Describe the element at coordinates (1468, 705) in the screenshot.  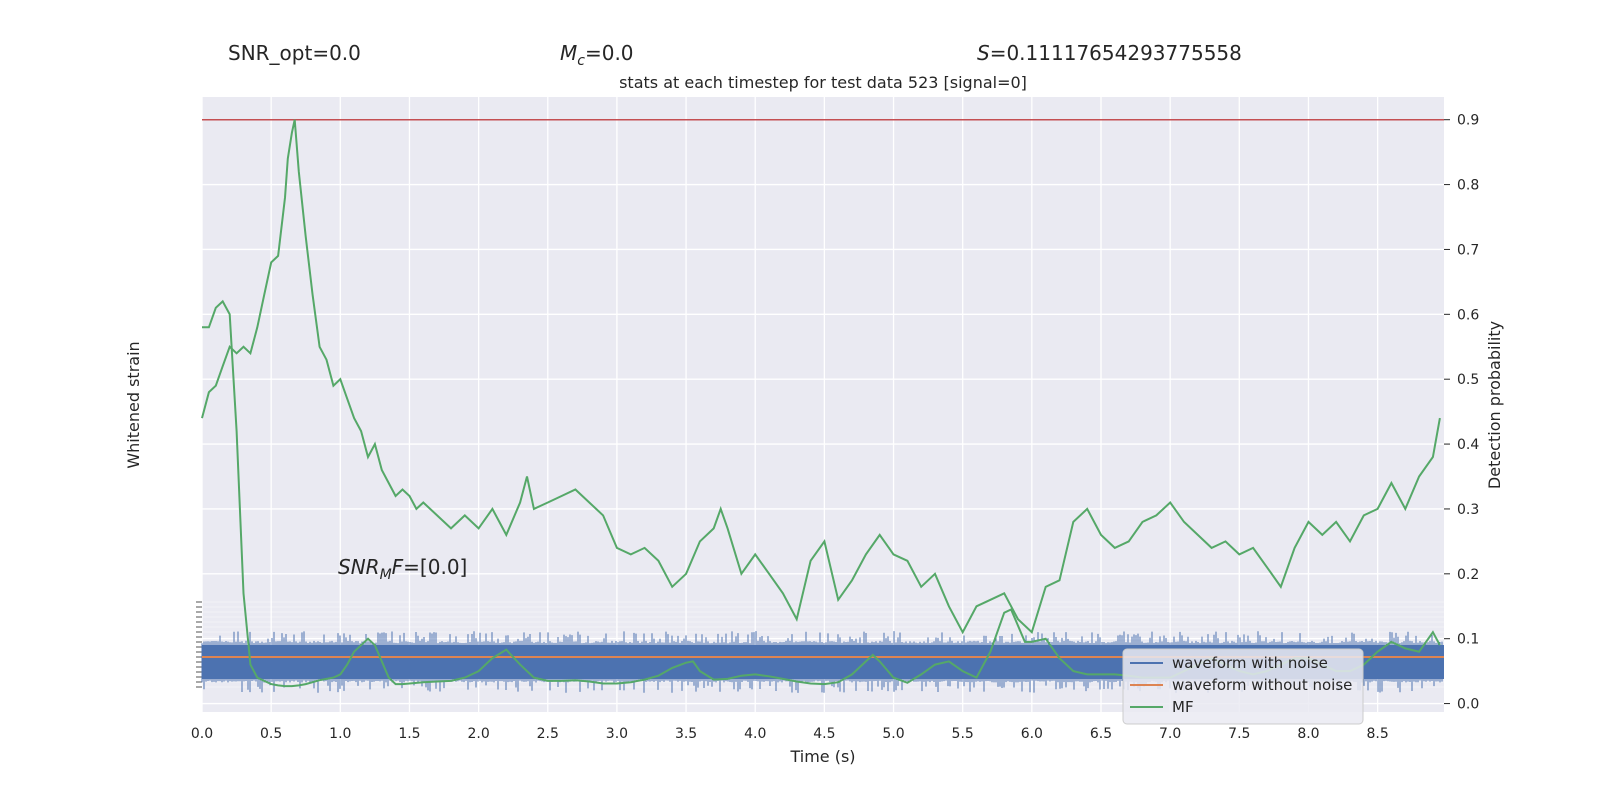
I see `right-tick-label: 0.0` at that location.